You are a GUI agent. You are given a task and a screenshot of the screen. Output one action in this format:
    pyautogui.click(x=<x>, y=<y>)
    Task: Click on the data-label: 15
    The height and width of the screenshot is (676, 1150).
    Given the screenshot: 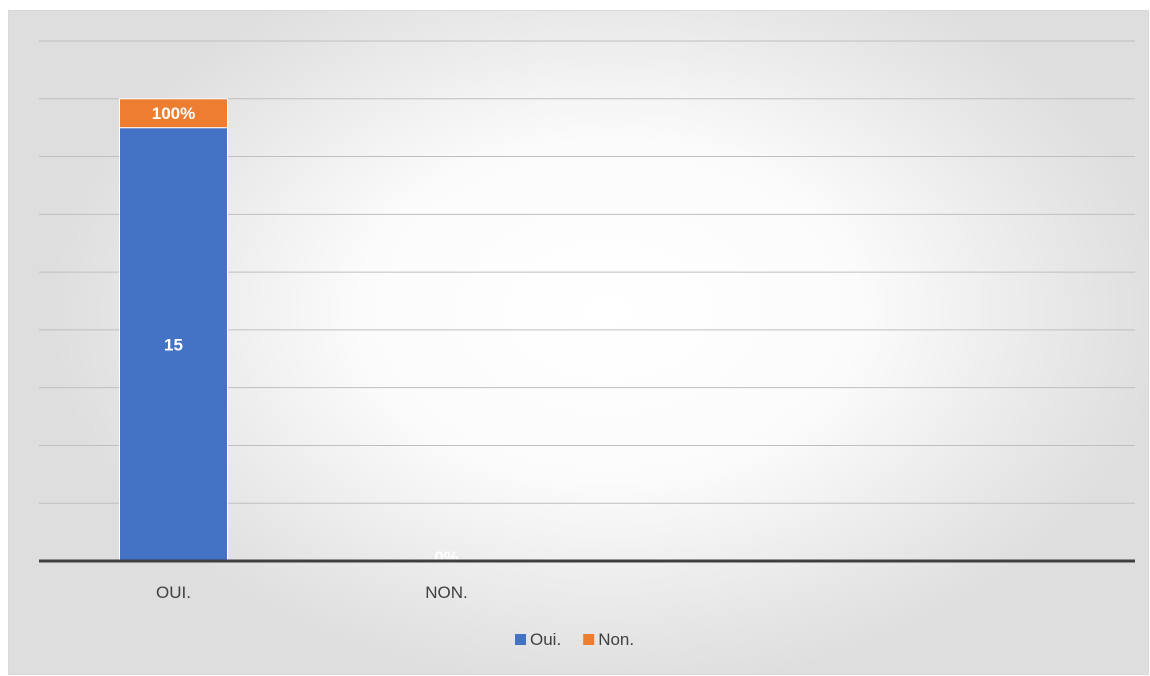 What is the action you would take?
    pyautogui.click(x=173, y=344)
    